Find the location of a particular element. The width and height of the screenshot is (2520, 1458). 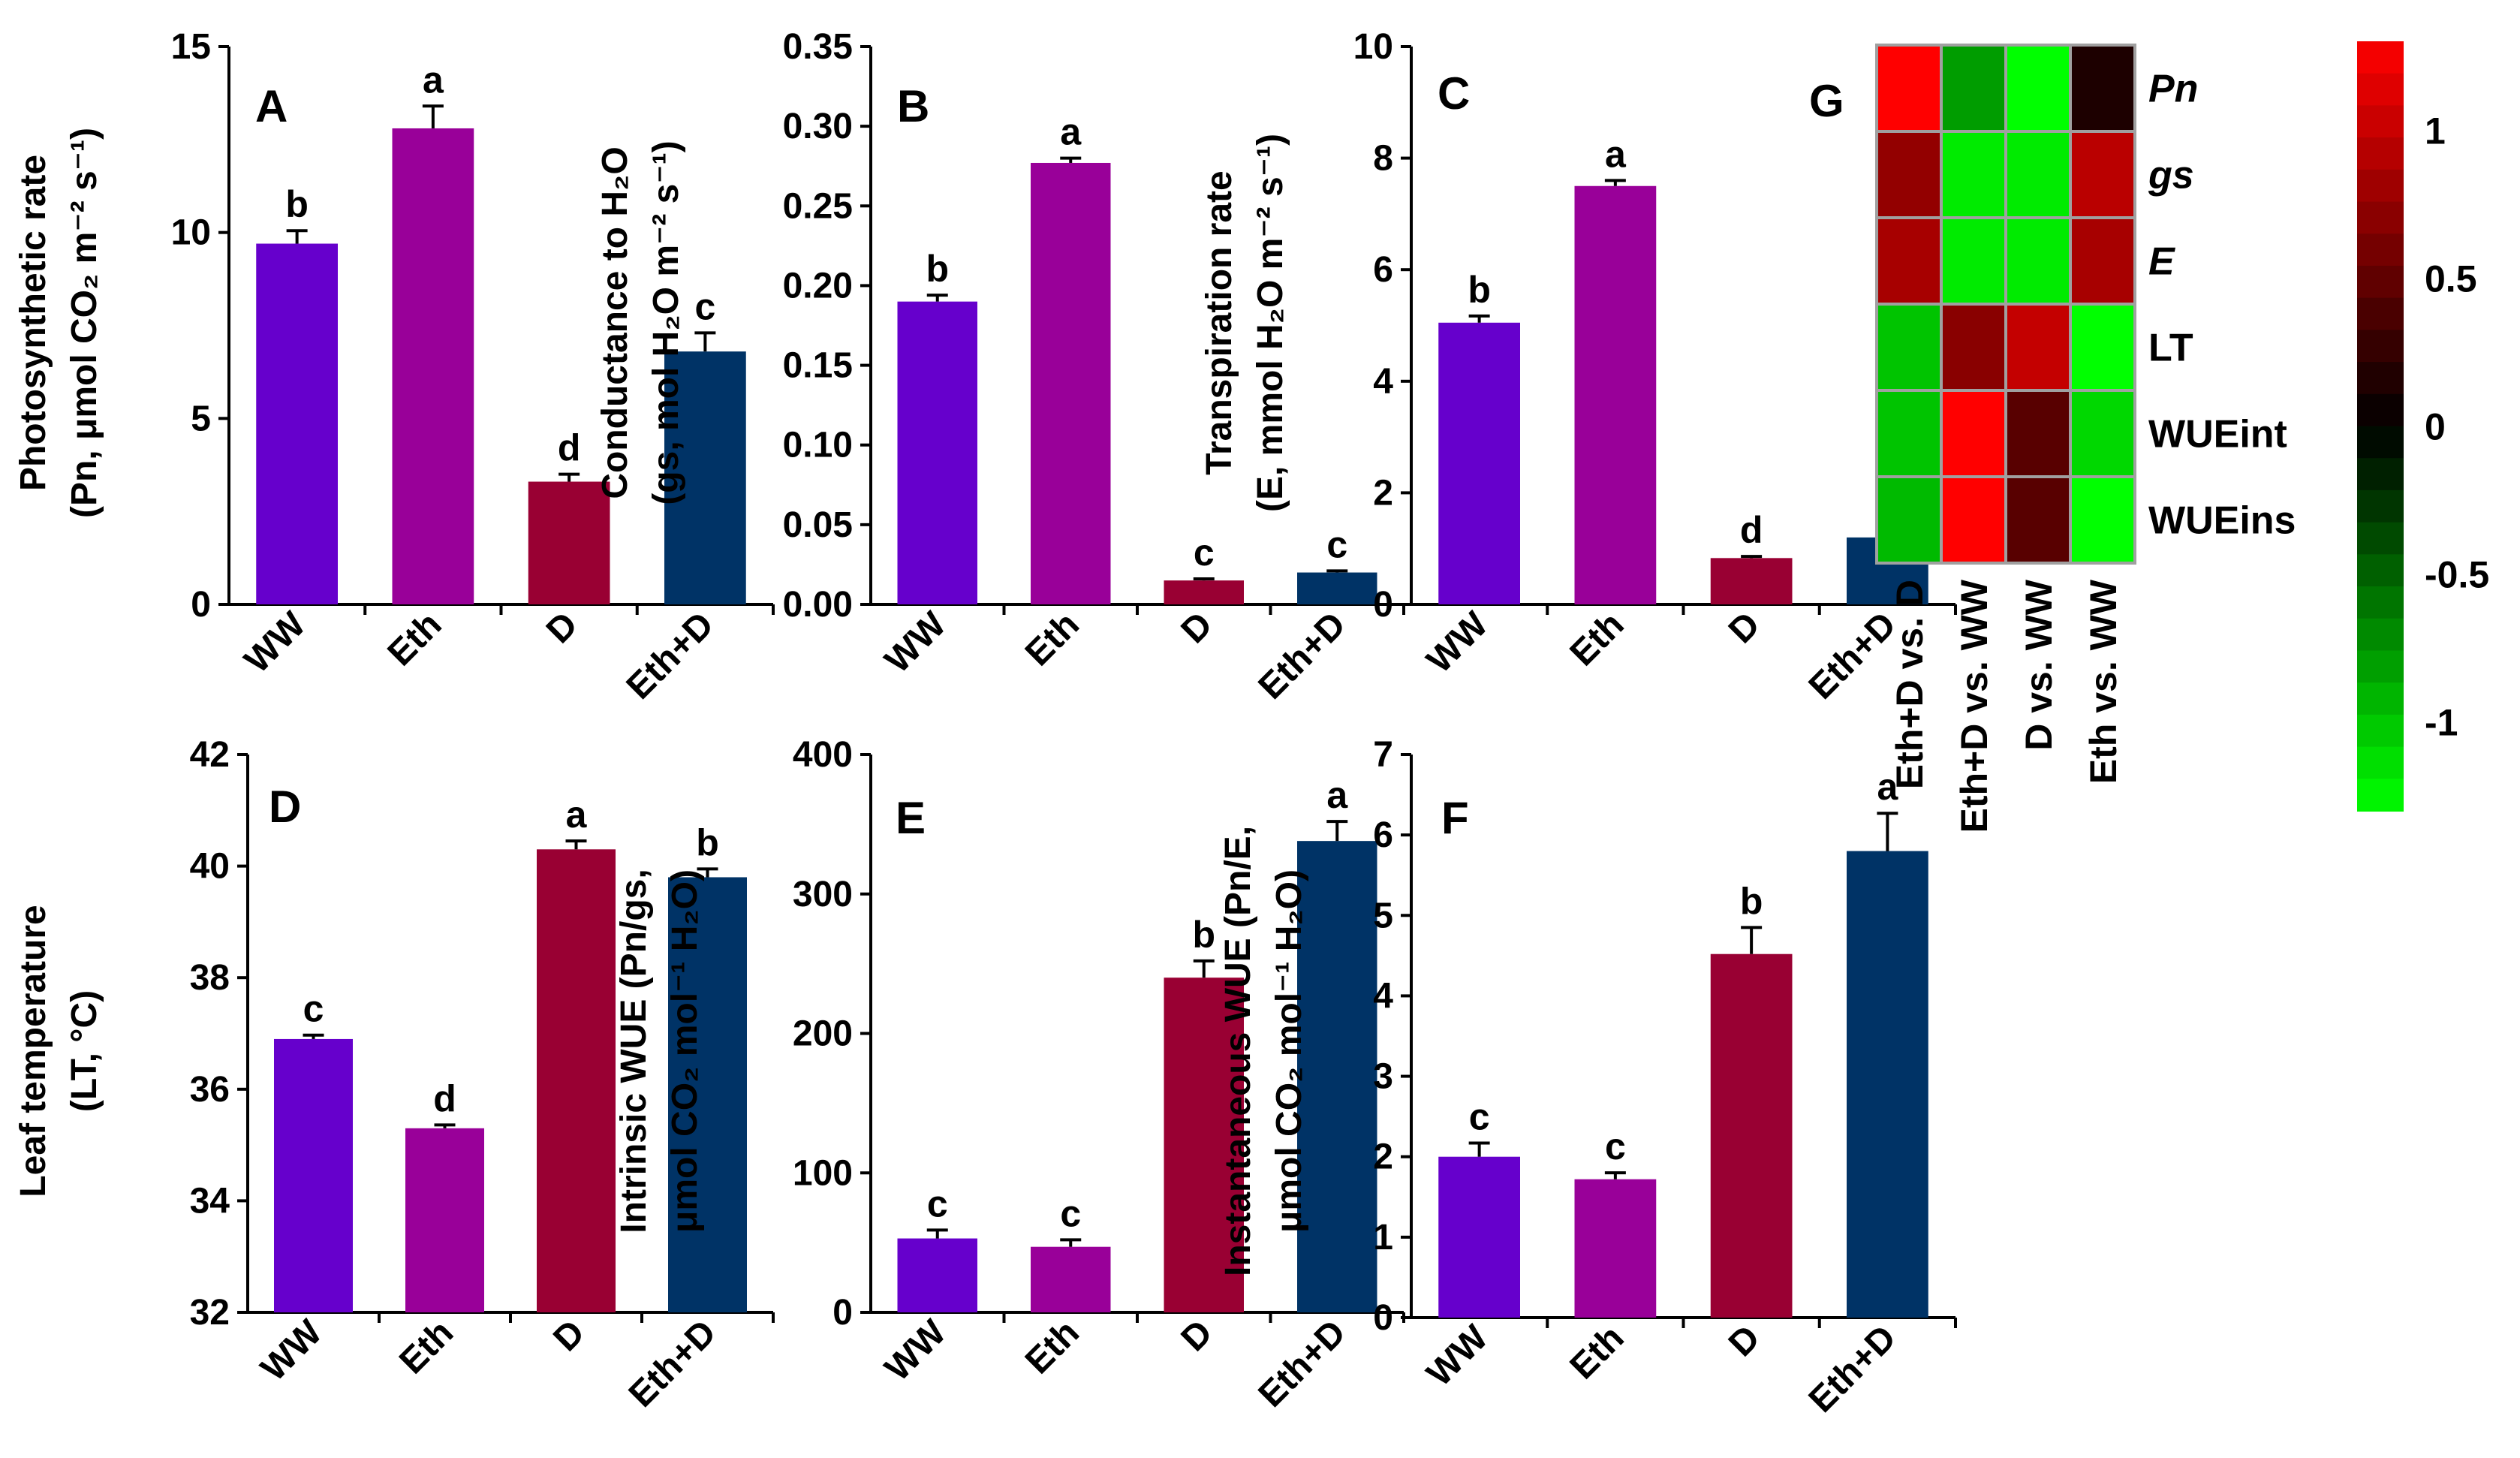

heatmap-column-label: Eth+D vs. WW is located at coordinates (1974, 706).